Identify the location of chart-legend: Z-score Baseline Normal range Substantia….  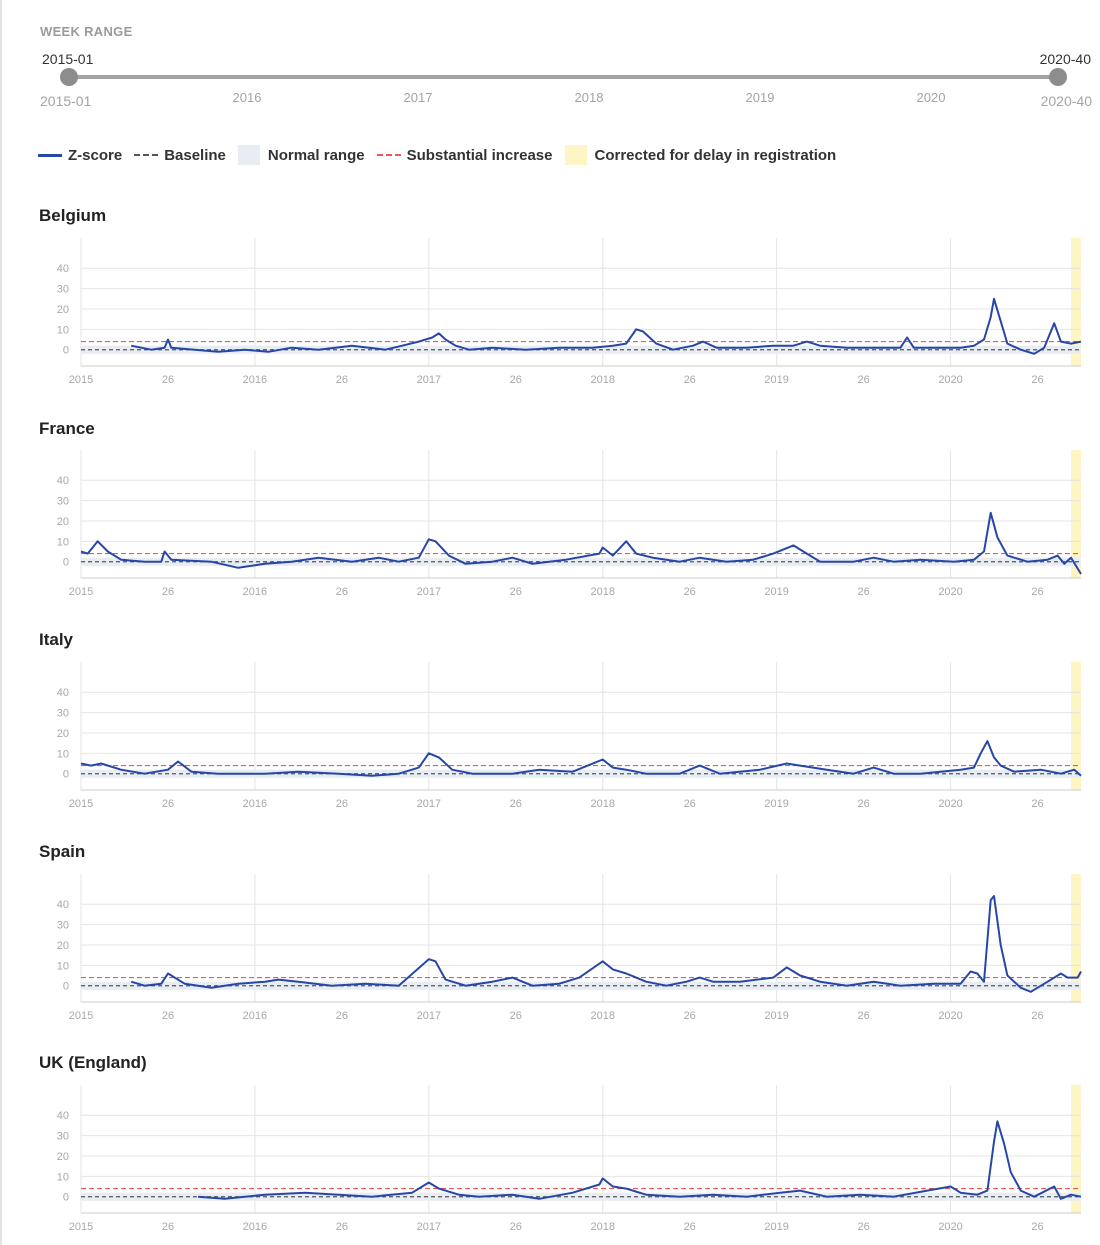
(443, 155).